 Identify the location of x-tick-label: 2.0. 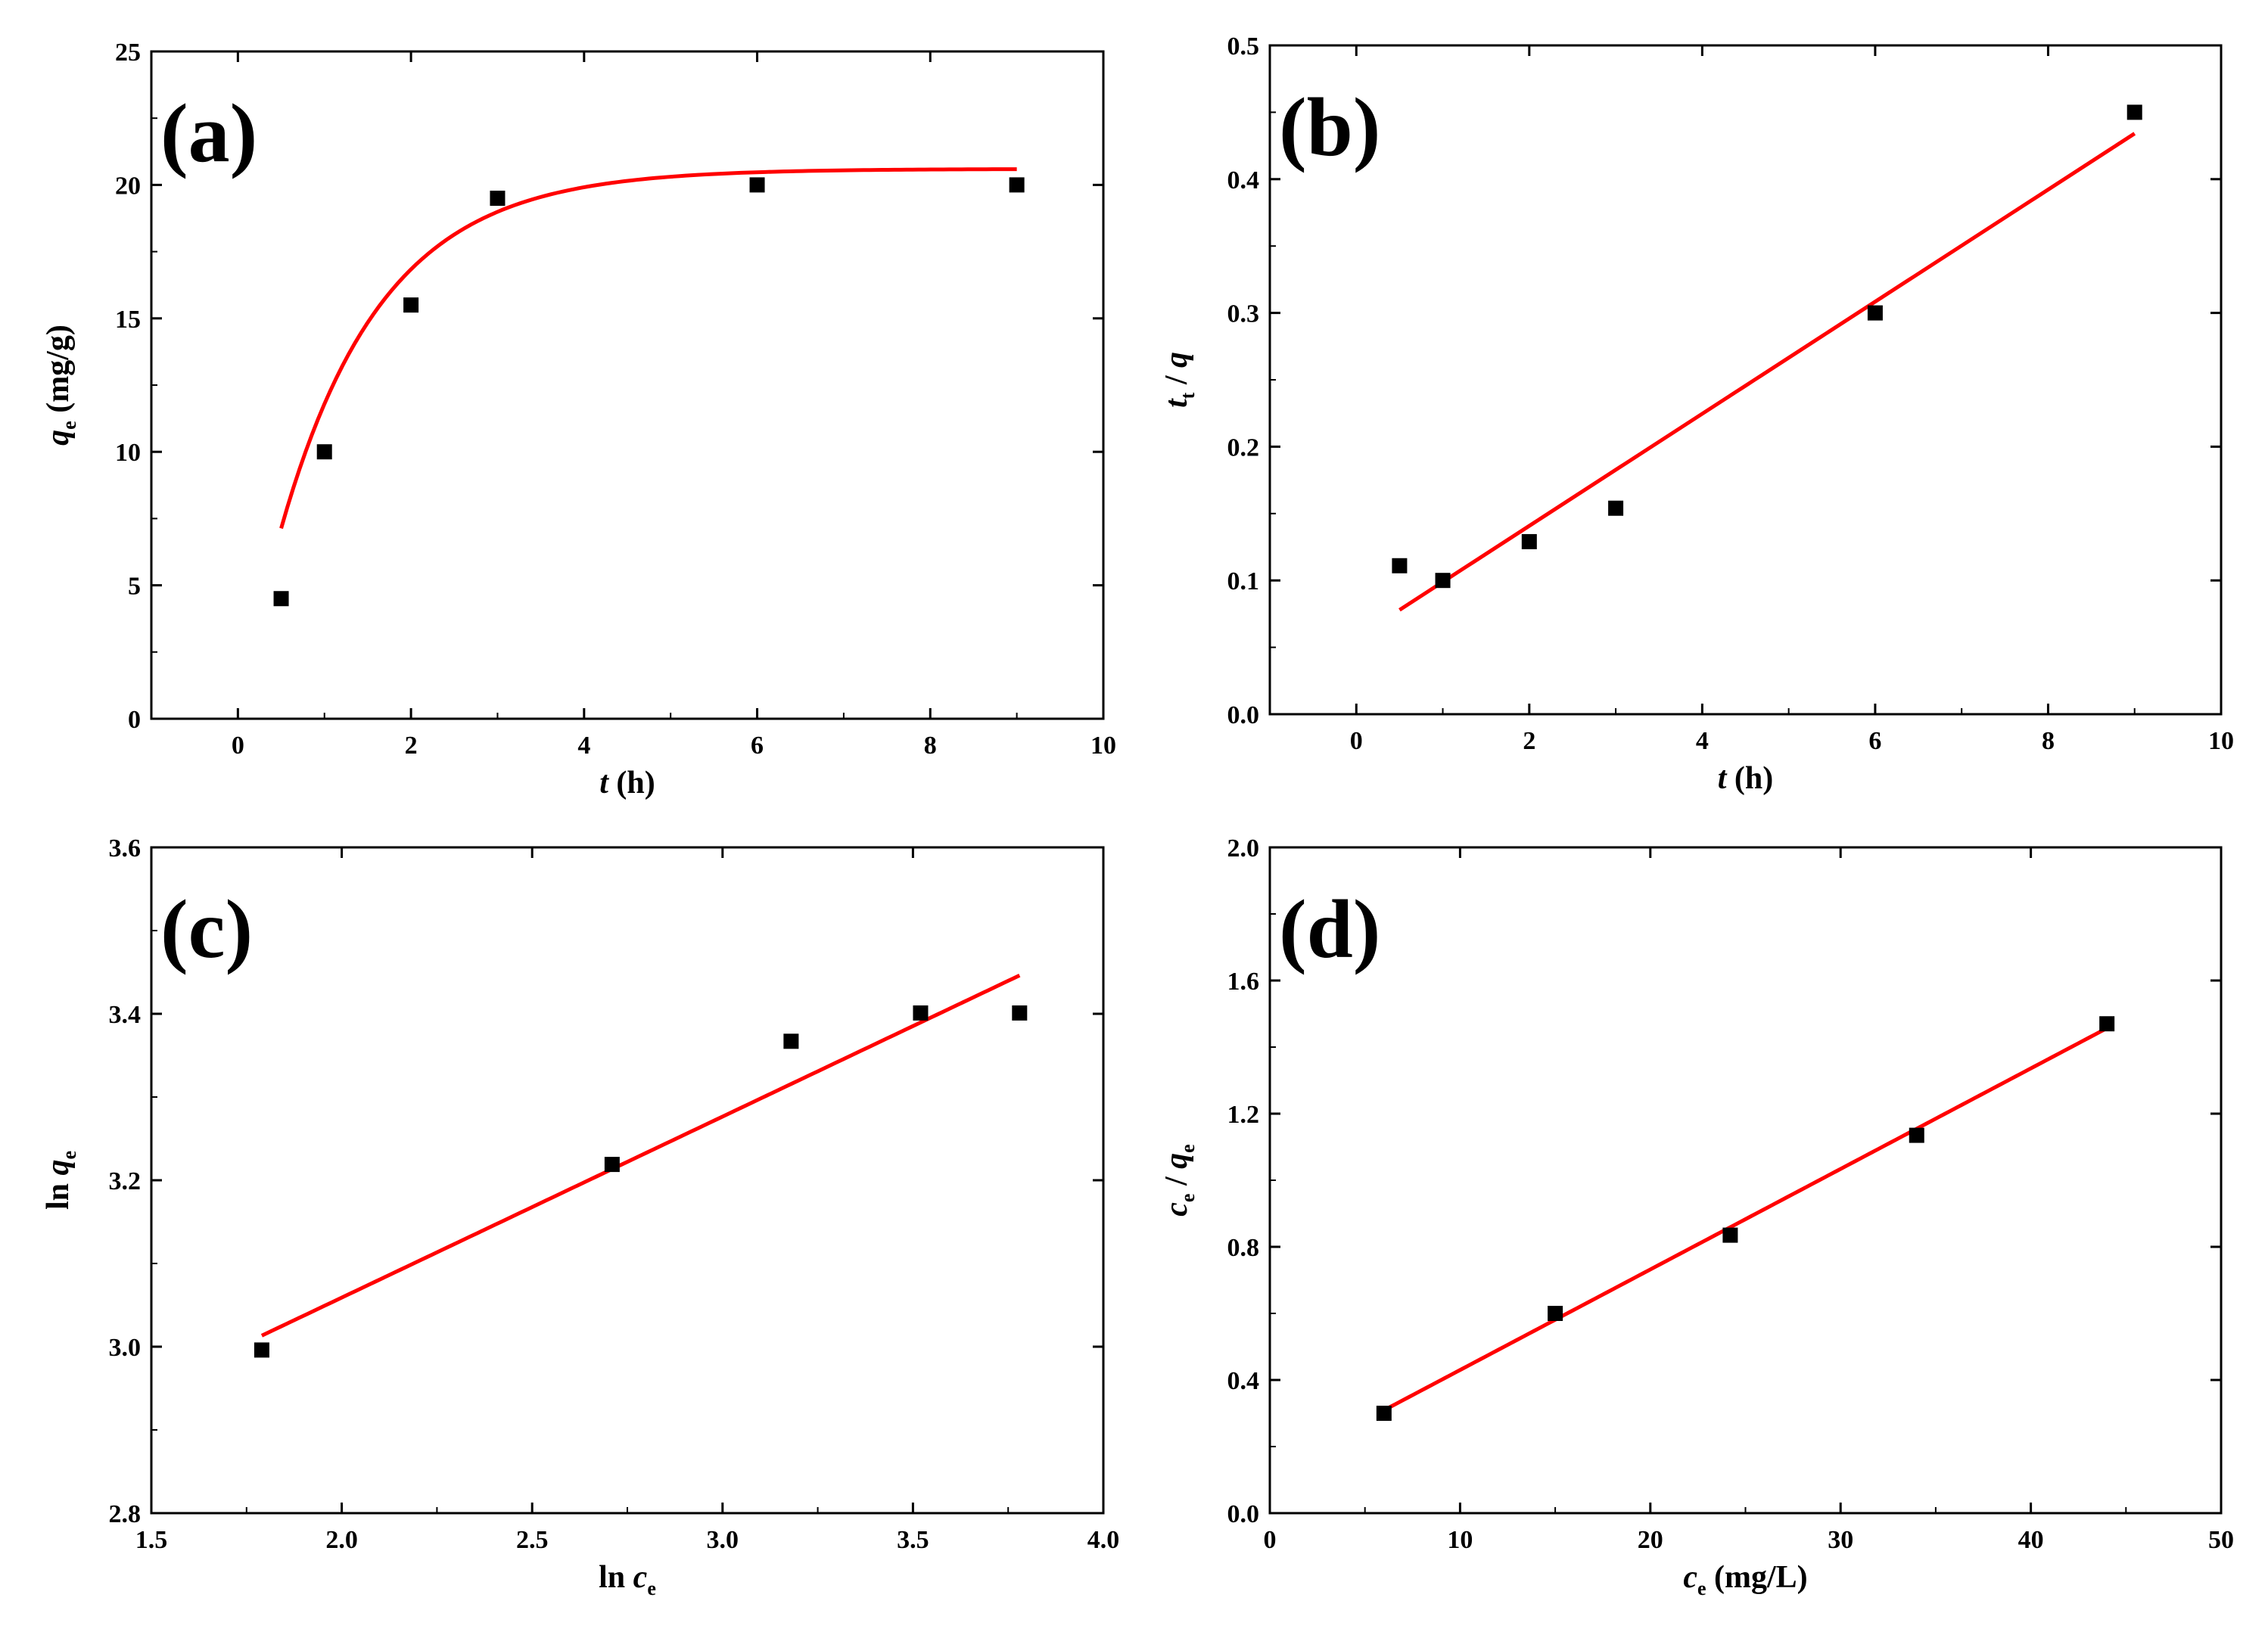
(341, 1540).